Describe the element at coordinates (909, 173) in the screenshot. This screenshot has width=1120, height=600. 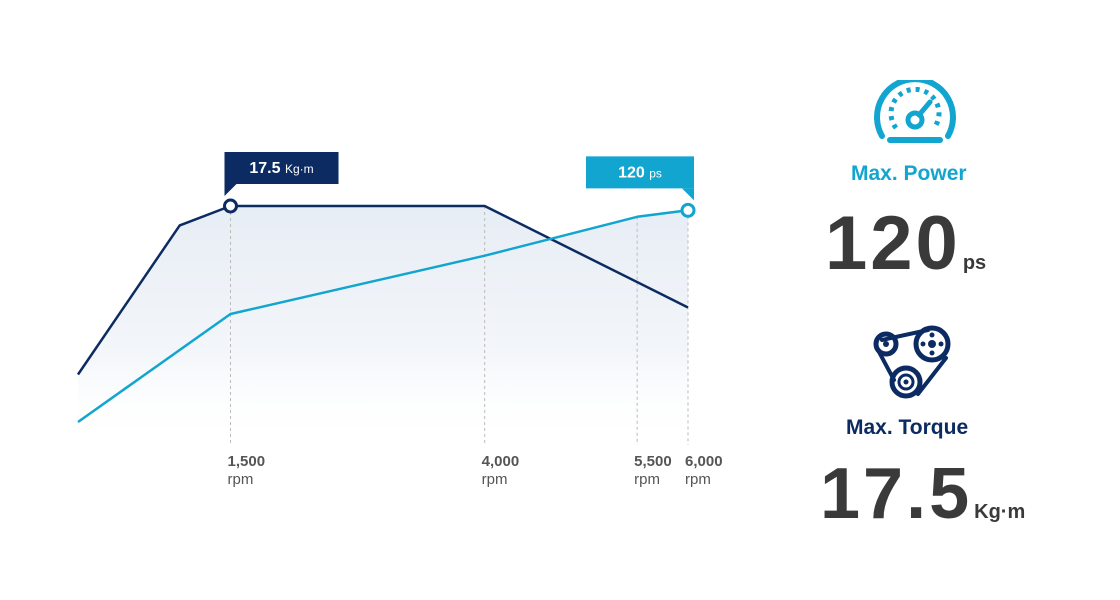
I see `max-power-label: Max. Power` at that location.